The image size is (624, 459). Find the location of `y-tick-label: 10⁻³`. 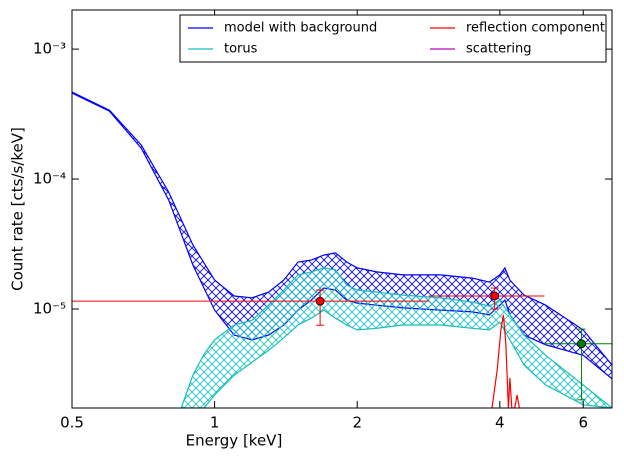

y-tick-label: 10⁻³ is located at coordinates (49, 49).